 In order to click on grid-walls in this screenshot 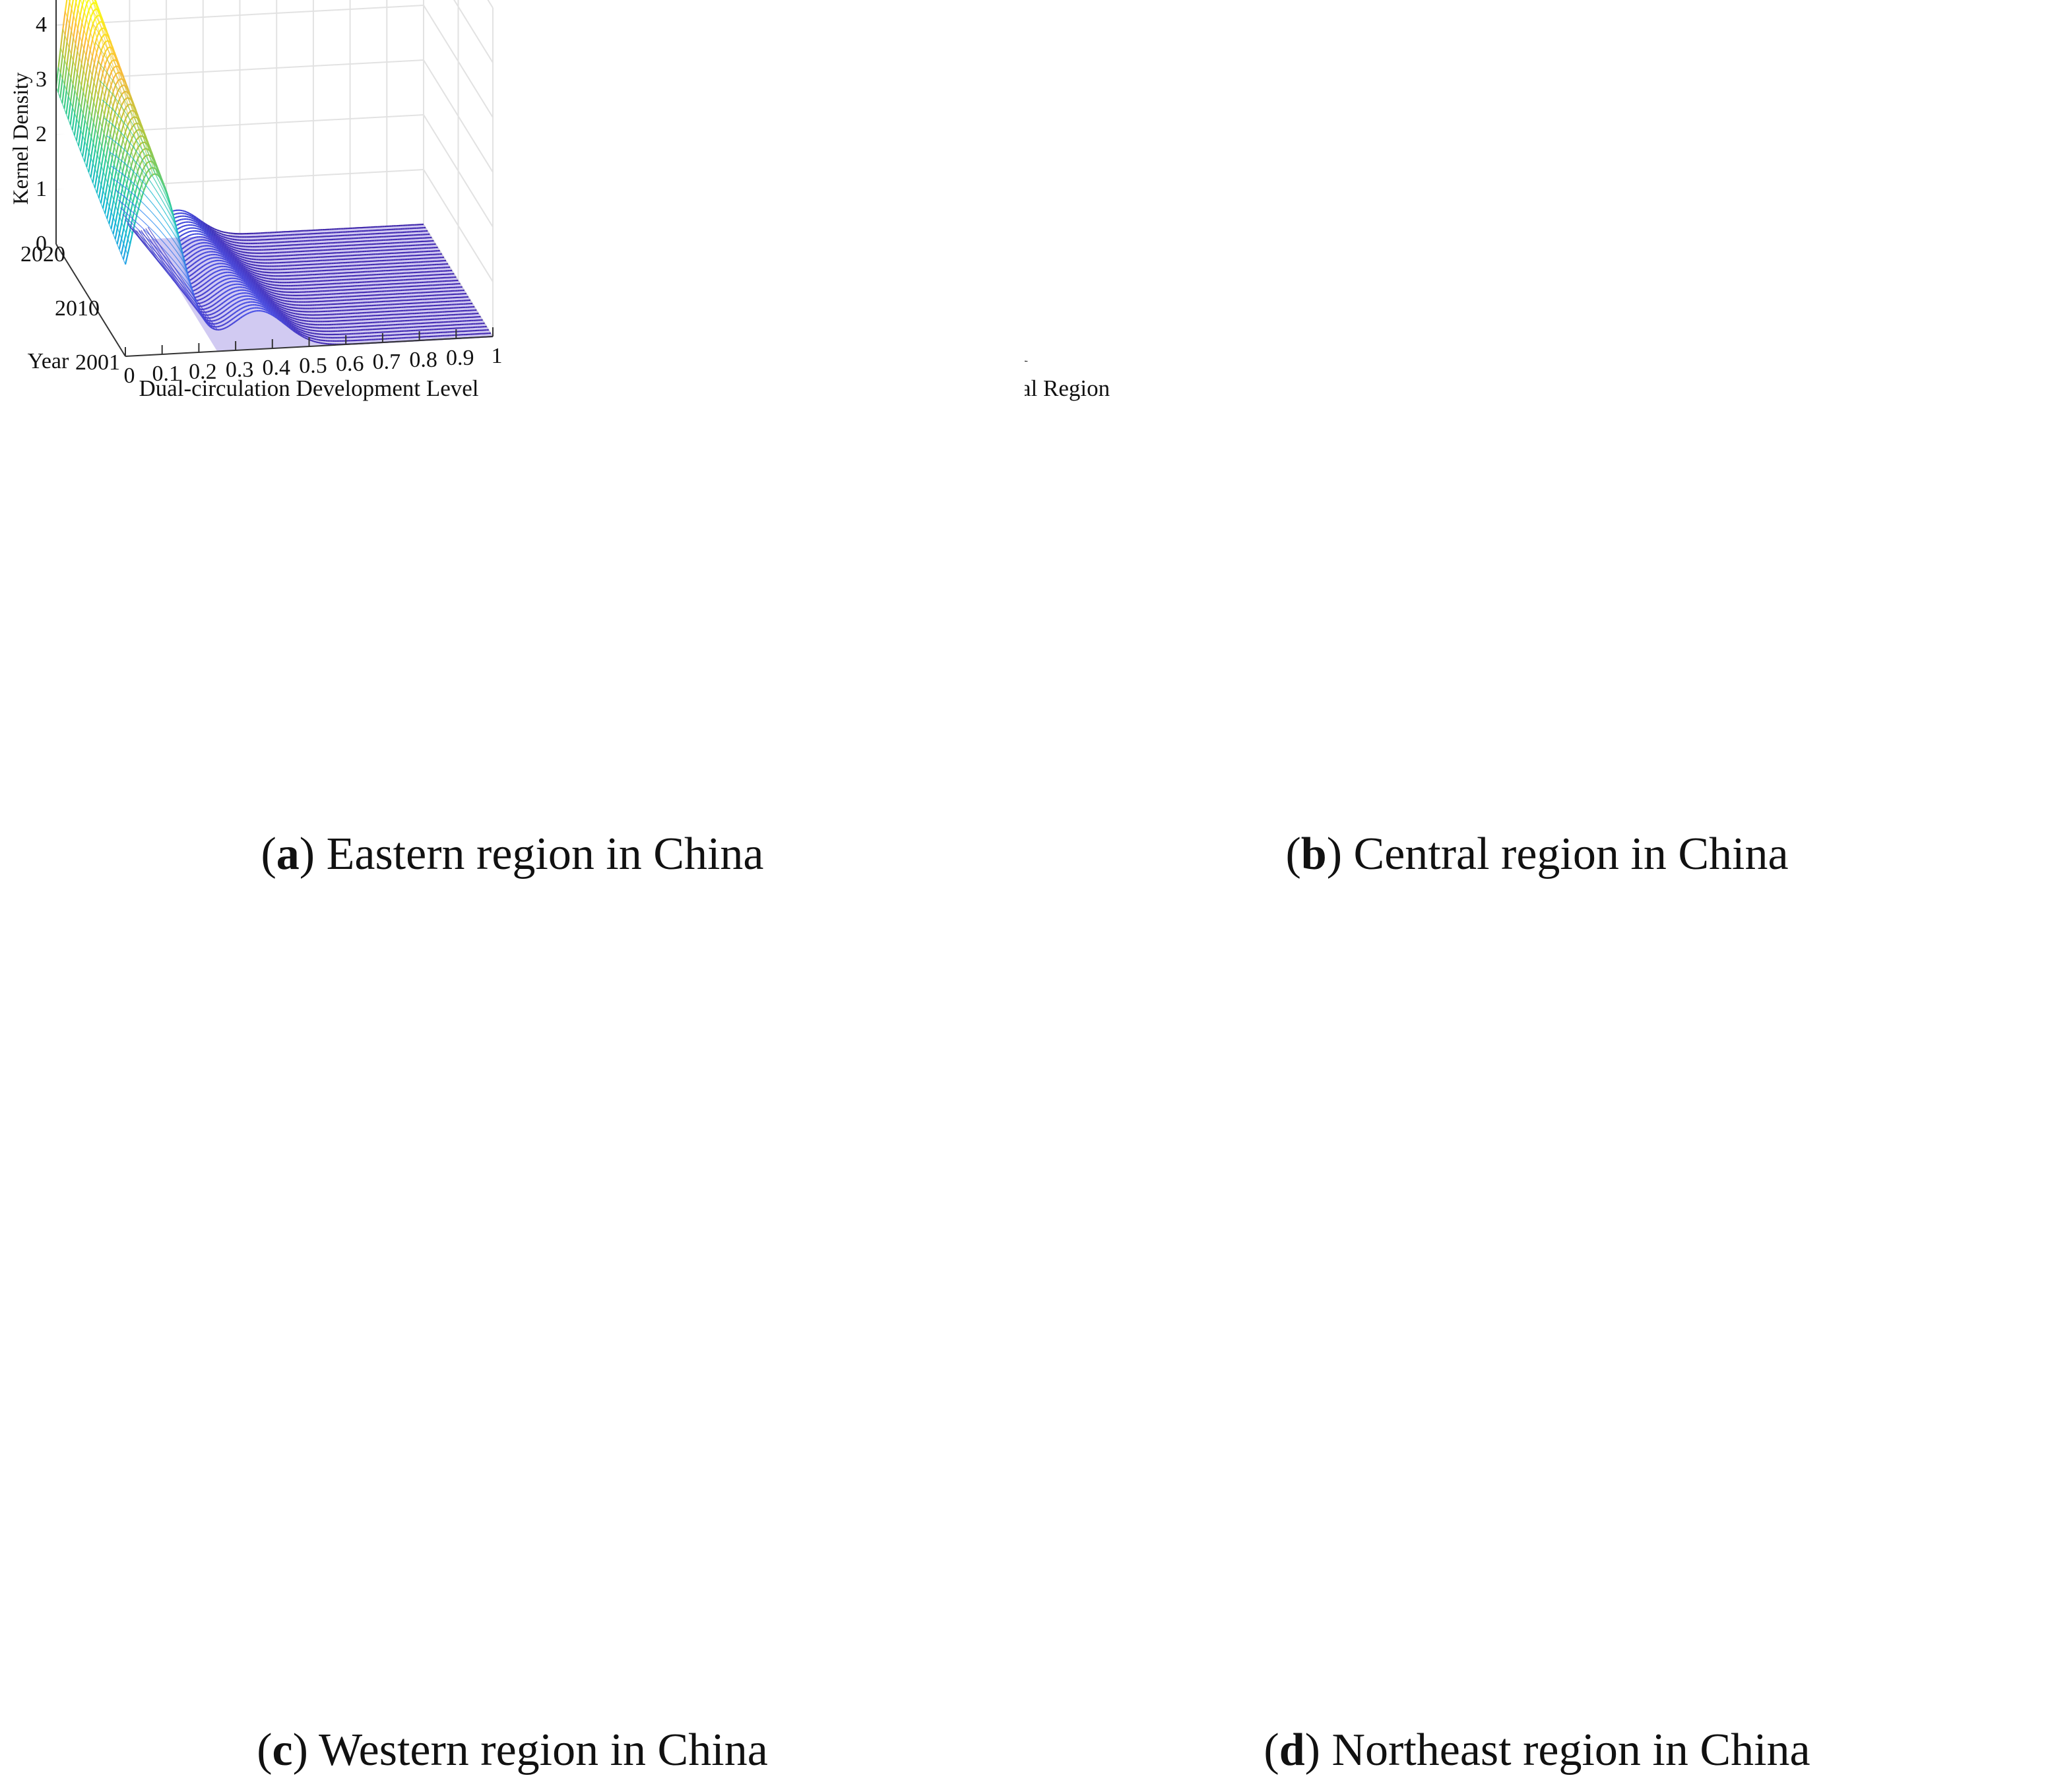, I will do `click(274, 168)`.